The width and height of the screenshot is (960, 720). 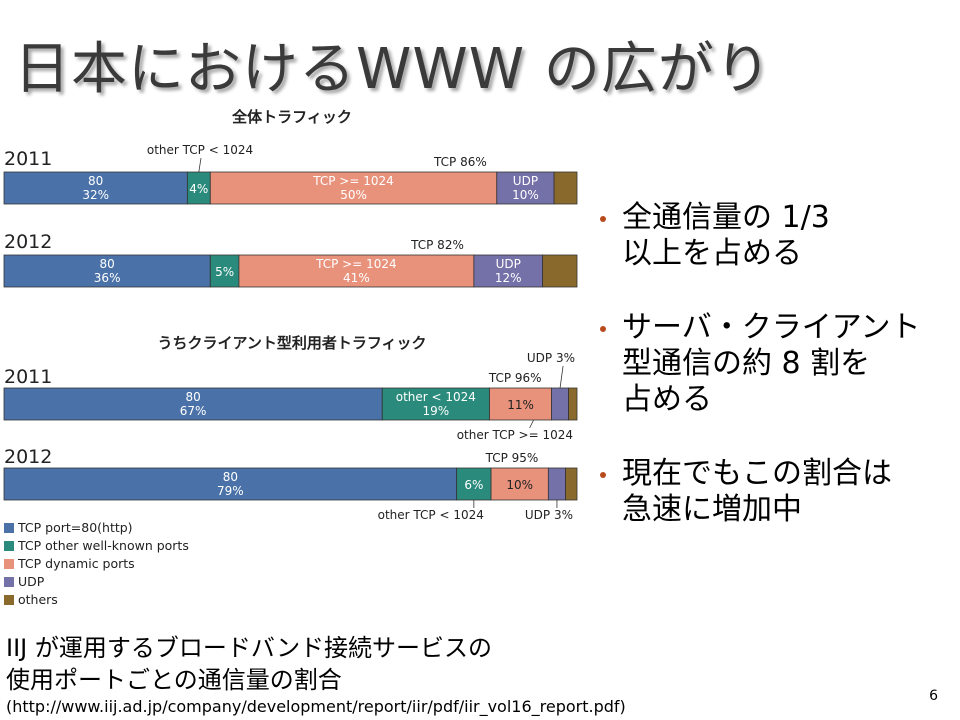 What do you see at coordinates (515, 435) in the screenshot?
I see `chart-annotation: other TCP >= 1024` at bounding box center [515, 435].